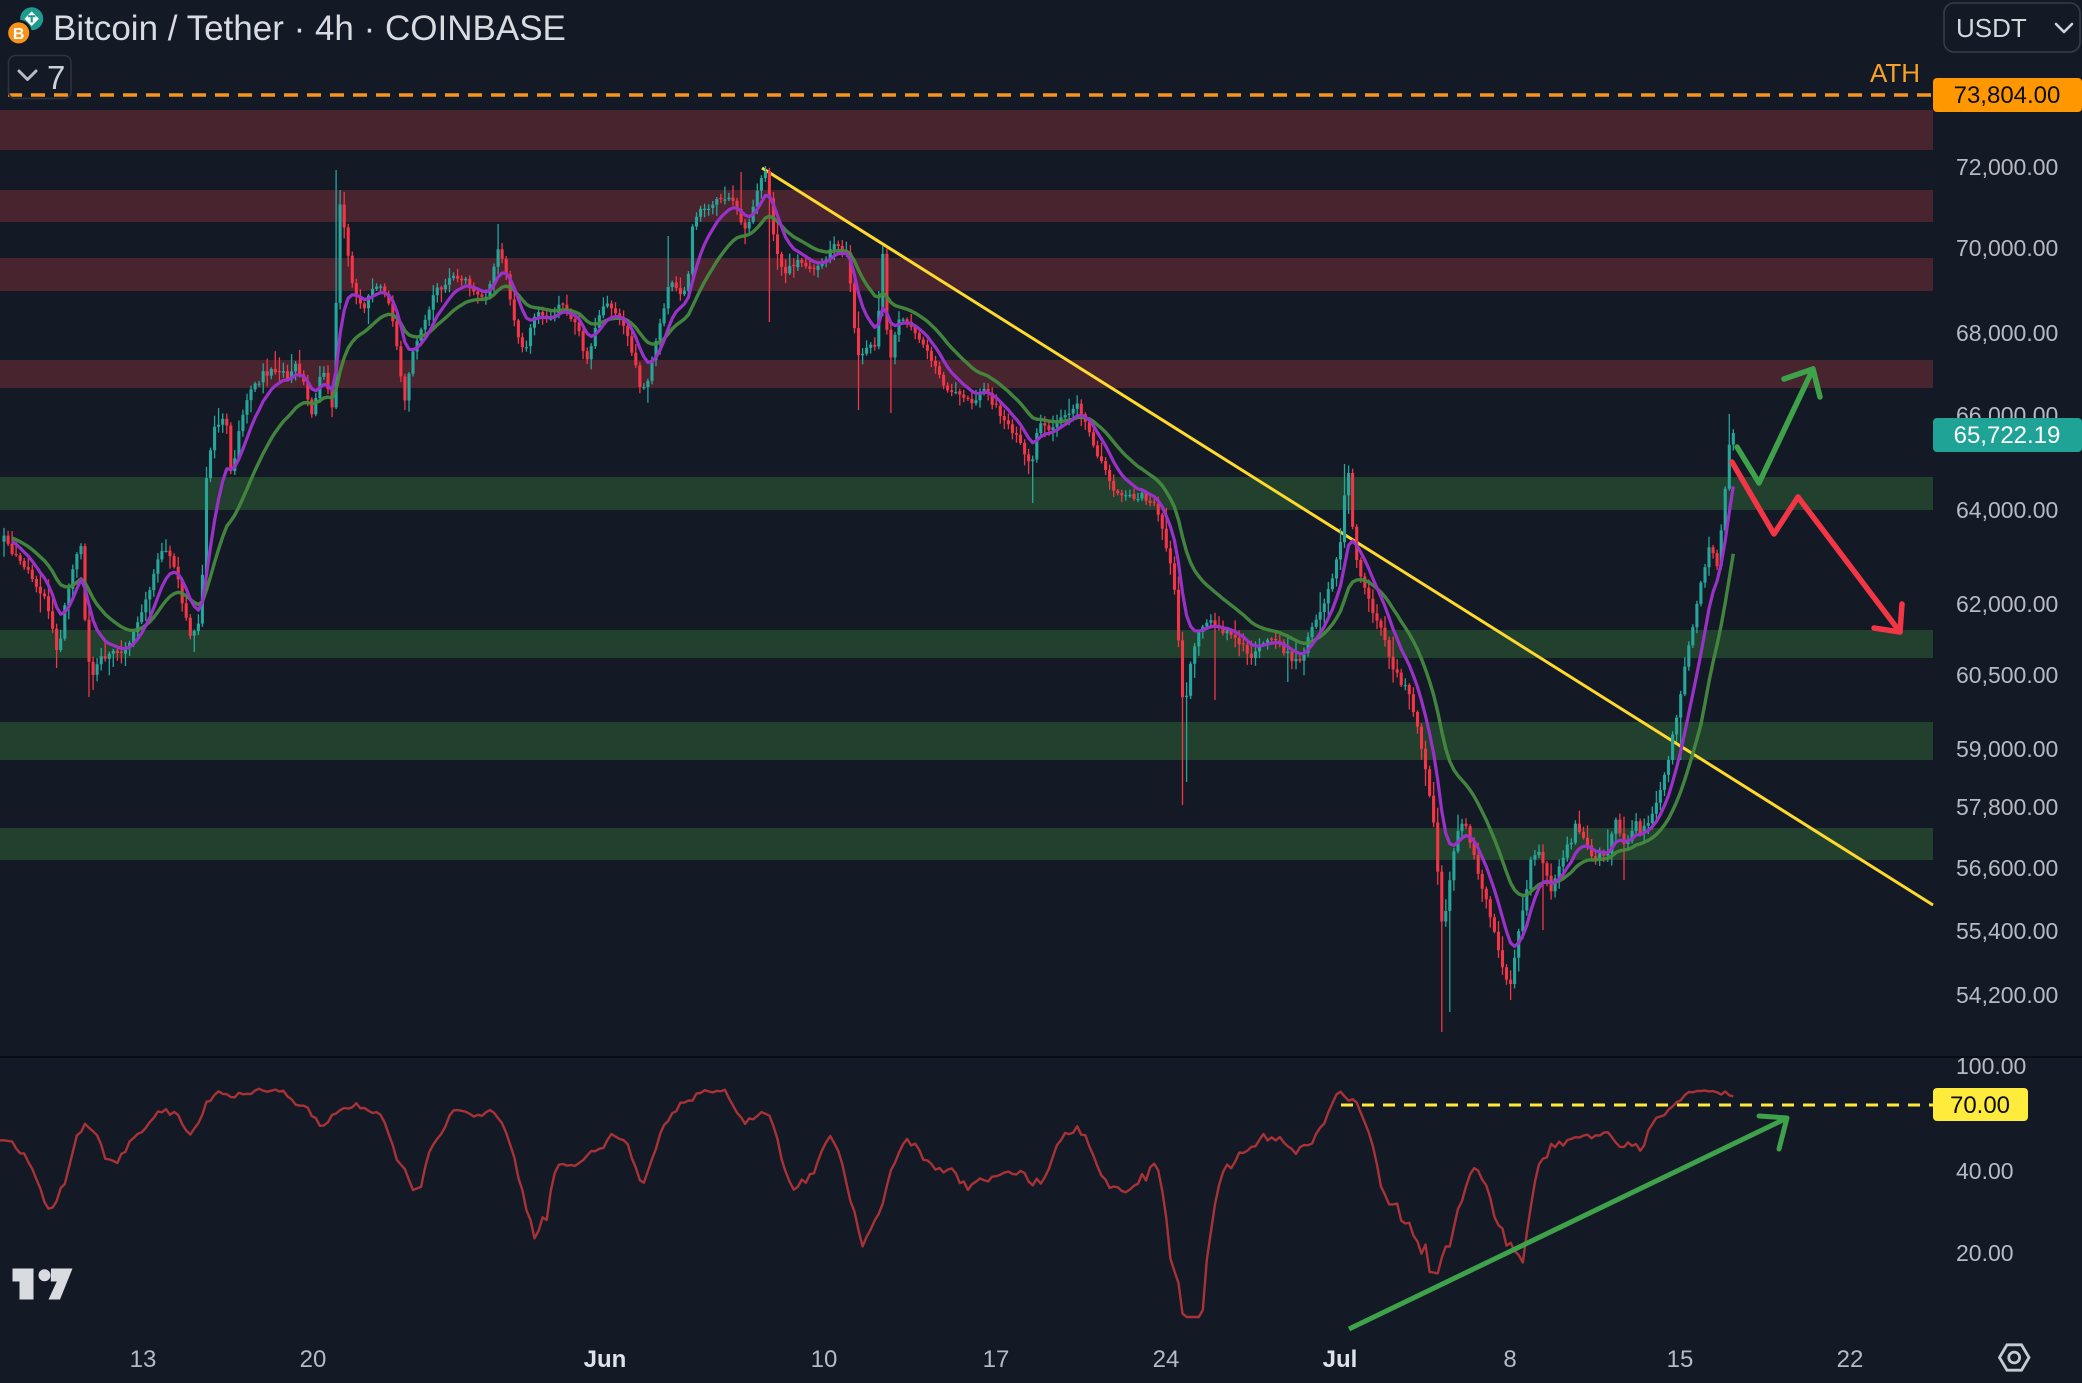  What do you see at coordinates (996, 1359) in the screenshot?
I see `svg-text: 17` at bounding box center [996, 1359].